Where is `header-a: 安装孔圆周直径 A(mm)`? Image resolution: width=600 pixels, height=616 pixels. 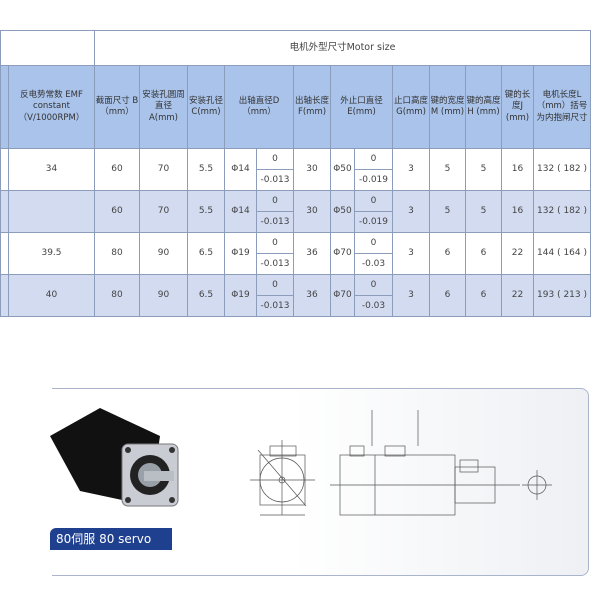
header-a: 安装孔圆周直径 A(mm) is located at coordinates (163, 107).